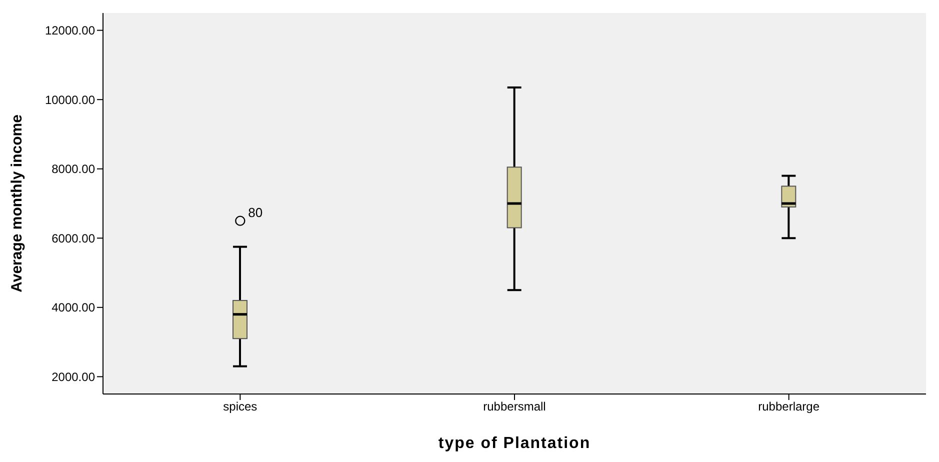 Image resolution: width=939 pixels, height=462 pixels. What do you see at coordinates (74, 307) in the screenshot?
I see `y-tick-label: 4000.00` at bounding box center [74, 307].